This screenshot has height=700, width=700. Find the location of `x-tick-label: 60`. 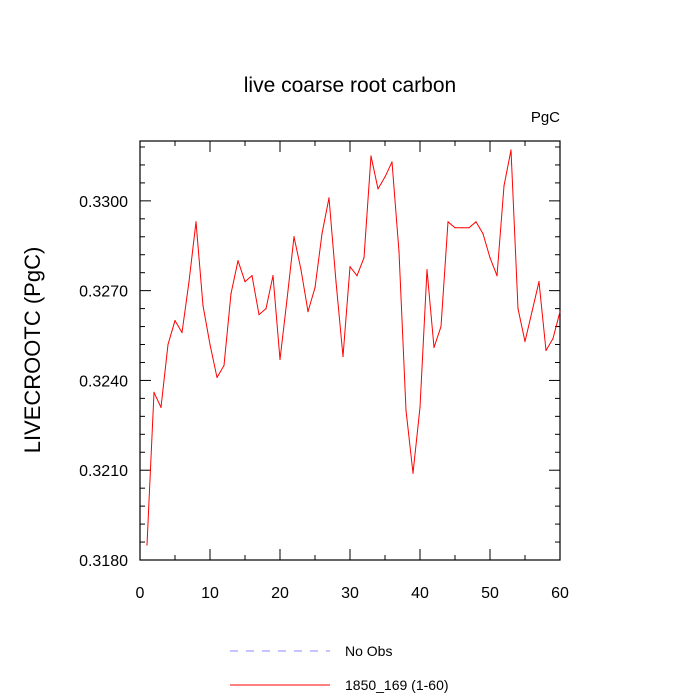

x-tick-label: 60 is located at coordinates (560, 593).